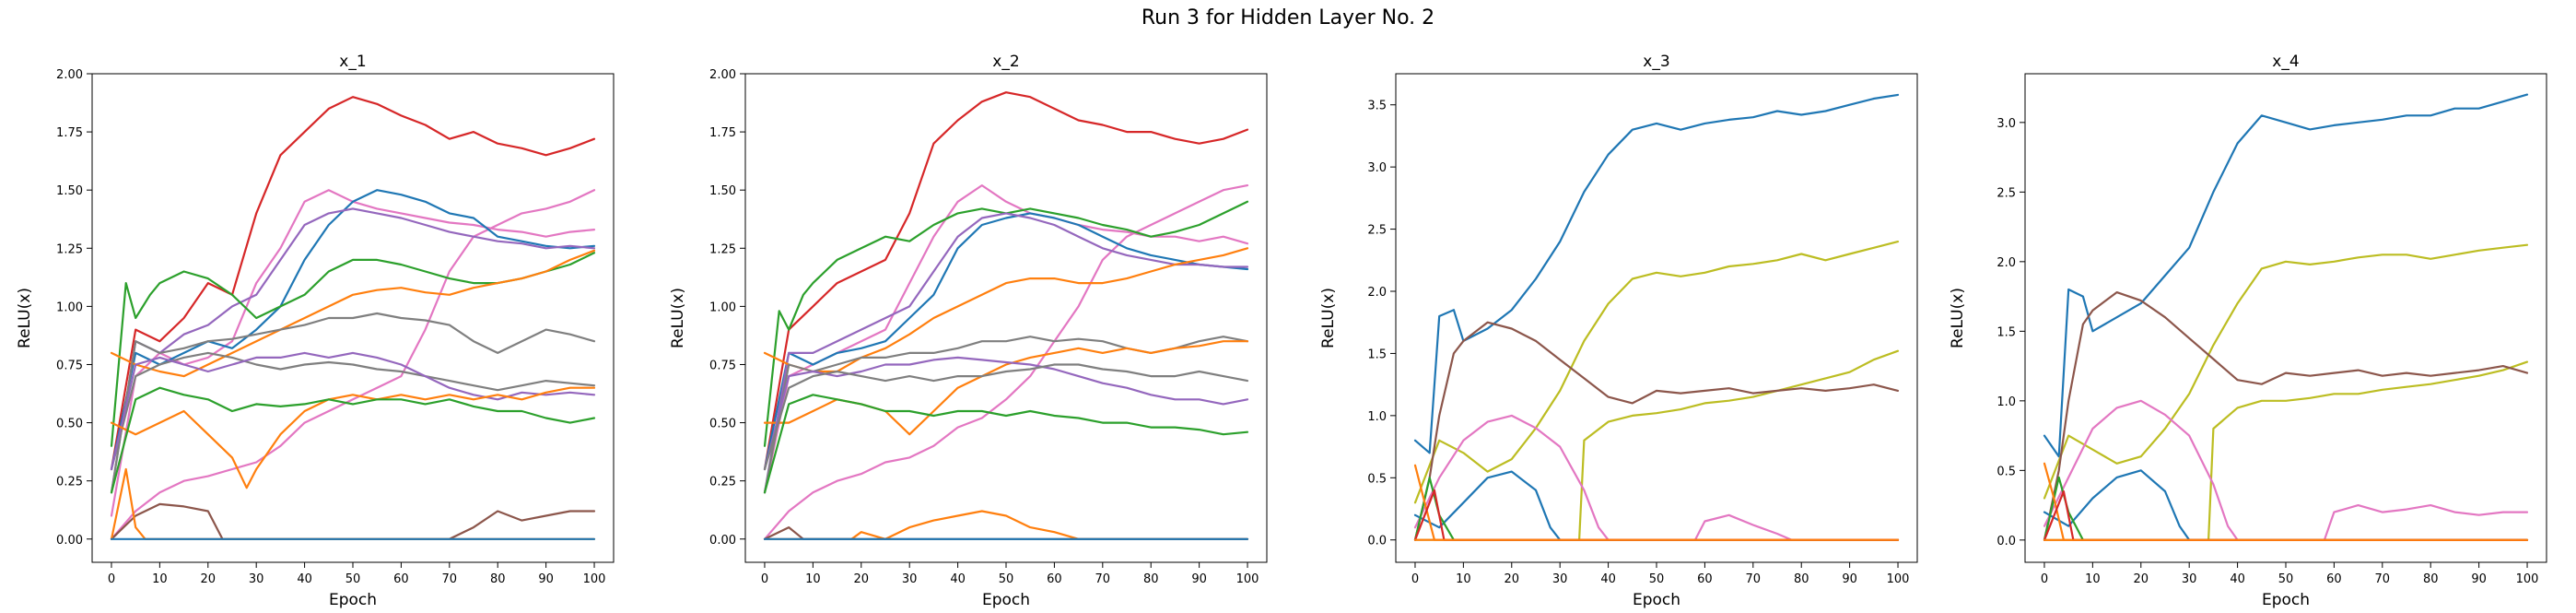  What do you see at coordinates (1054, 579) in the screenshot?
I see `x-tick-label: 60` at bounding box center [1054, 579].